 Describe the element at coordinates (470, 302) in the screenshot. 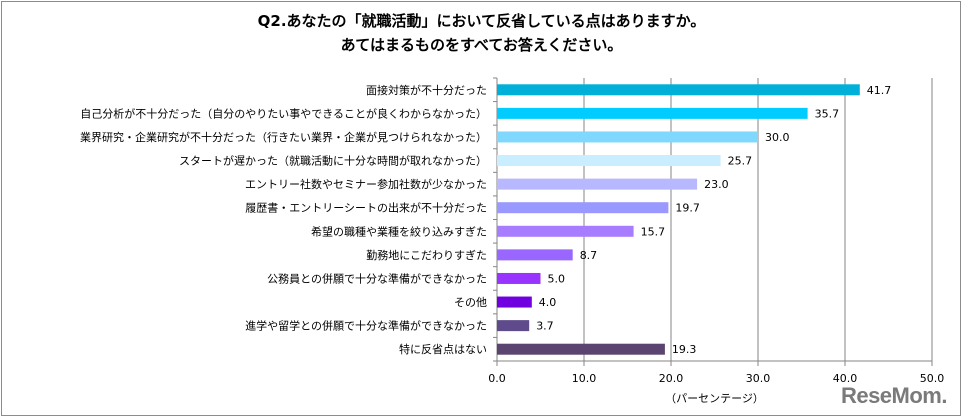

I see `category-label: その他` at that location.